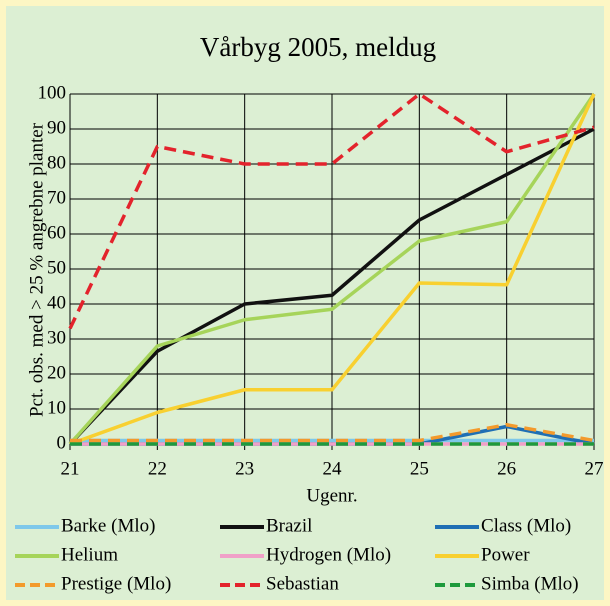 The height and width of the screenshot is (606, 610). Describe the element at coordinates (56, 302) in the screenshot. I see `y-tick-label: 40` at that location.